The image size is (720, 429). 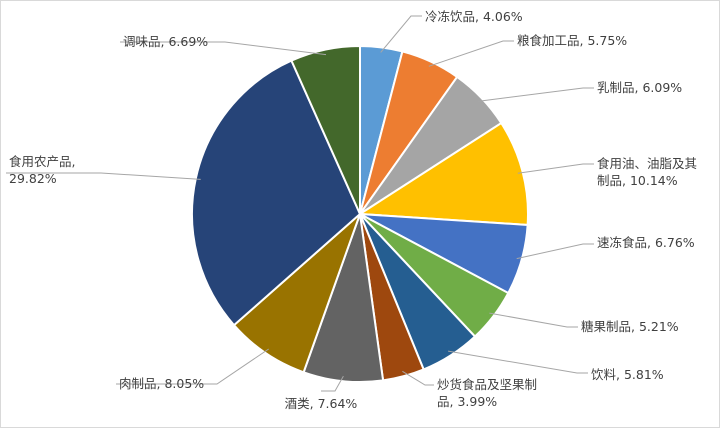 I want to click on data-label: 29.82%, so click(x=33, y=178).